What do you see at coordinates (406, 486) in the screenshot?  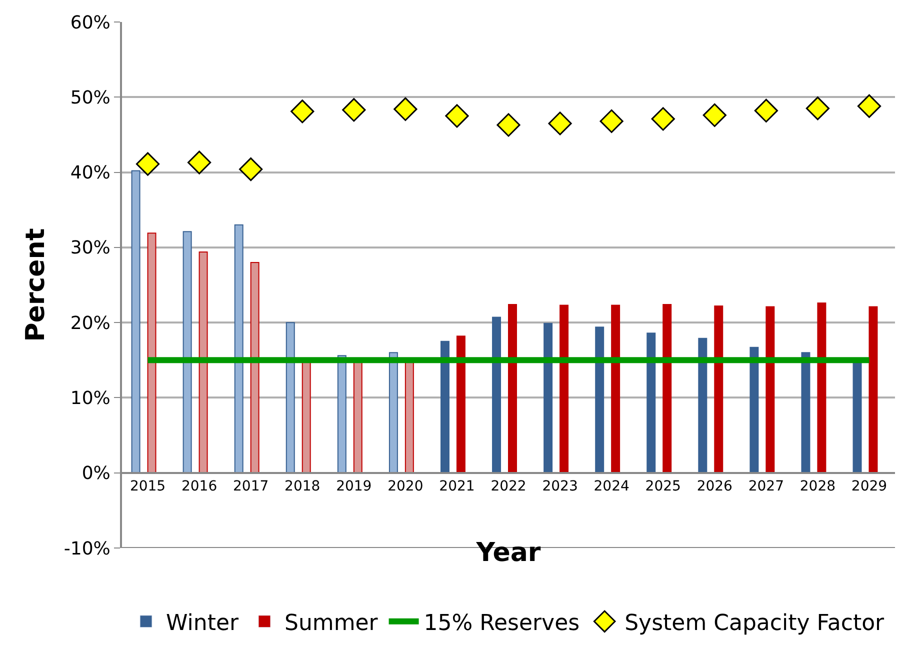 I see `x-tick-label: 2020` at bounding box center [406, 486].